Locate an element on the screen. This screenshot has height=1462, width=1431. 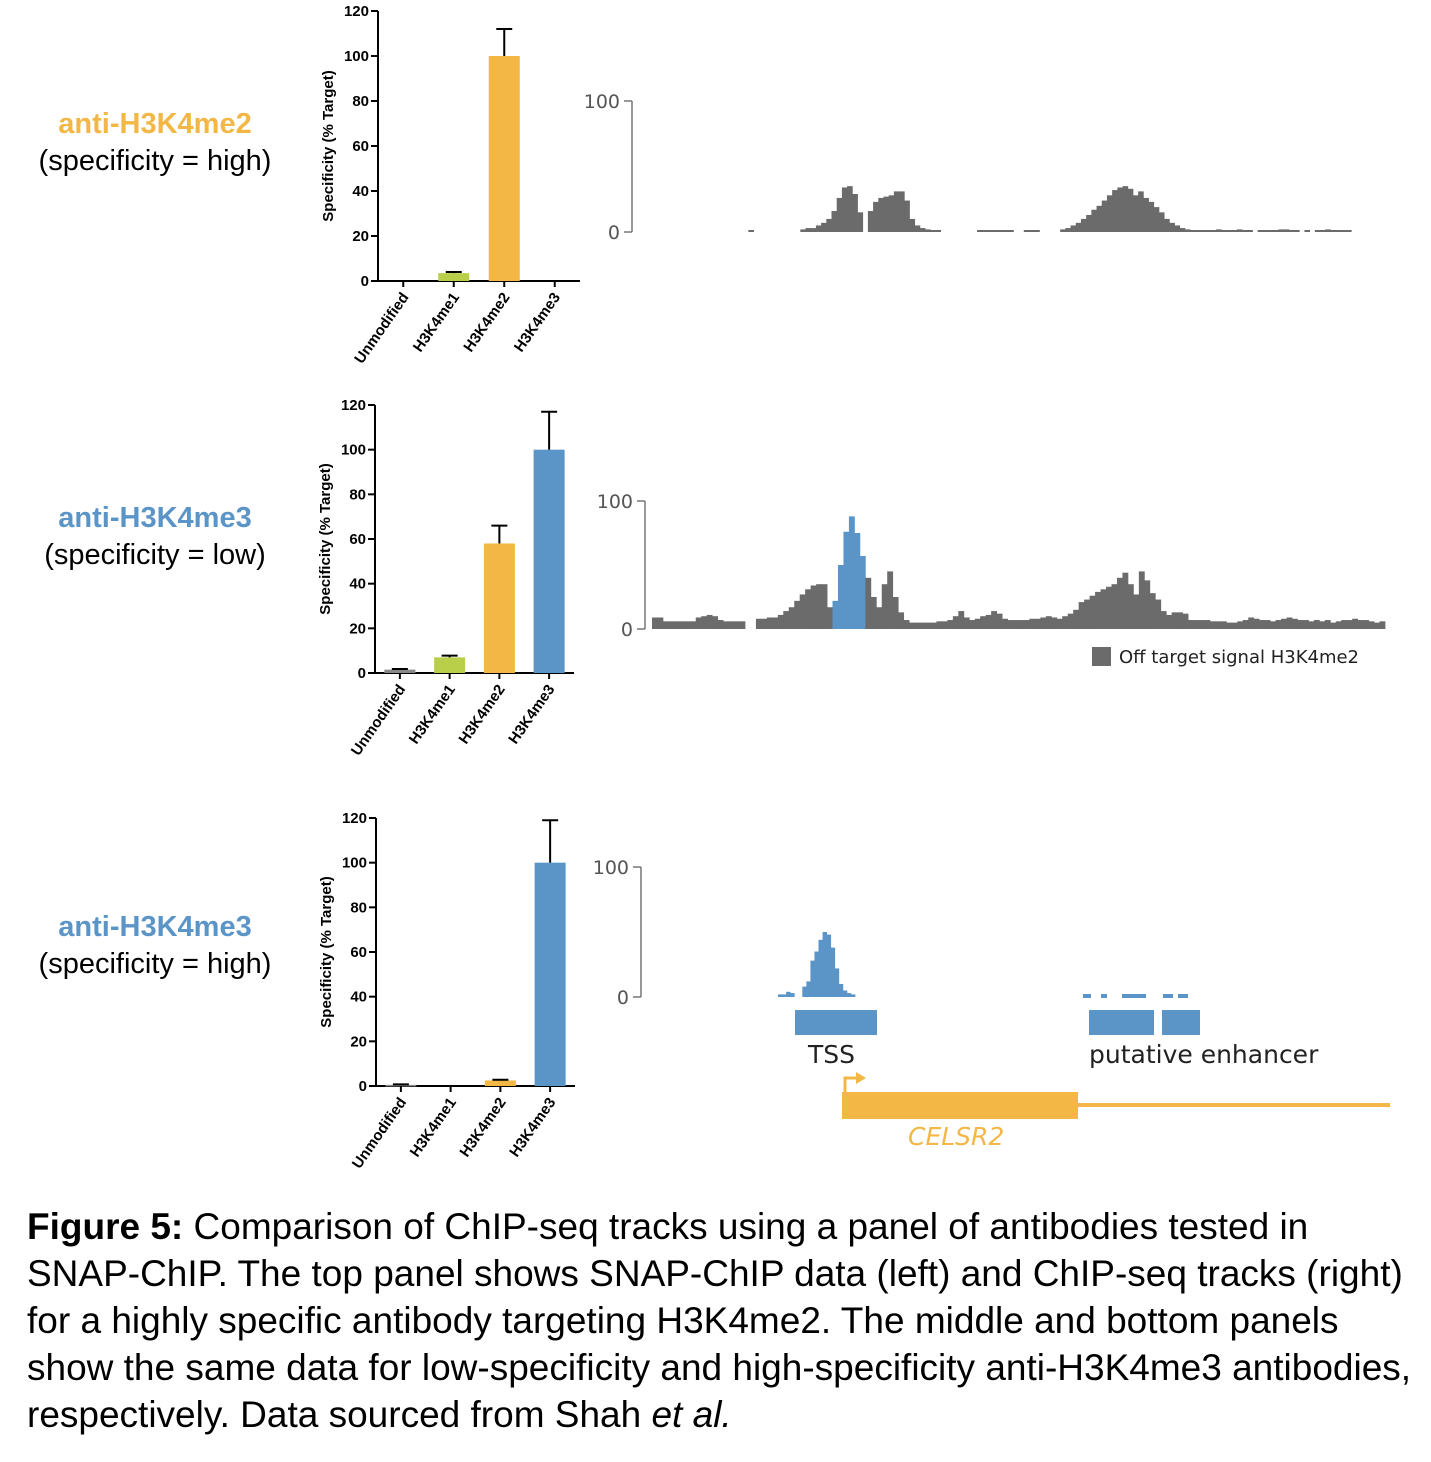
enhancer-region is located at coordinates (1181, 1022).